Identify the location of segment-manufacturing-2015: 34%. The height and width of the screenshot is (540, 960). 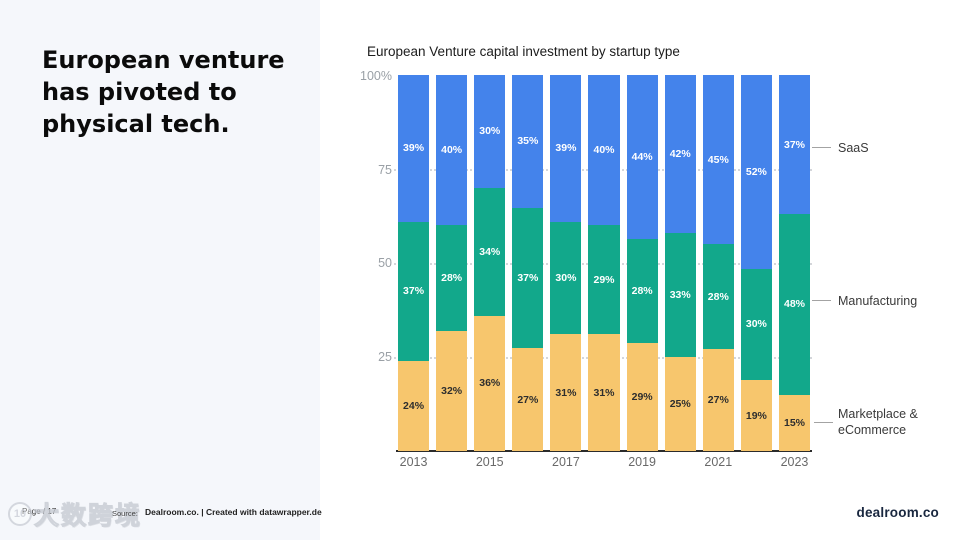
(490, 251).